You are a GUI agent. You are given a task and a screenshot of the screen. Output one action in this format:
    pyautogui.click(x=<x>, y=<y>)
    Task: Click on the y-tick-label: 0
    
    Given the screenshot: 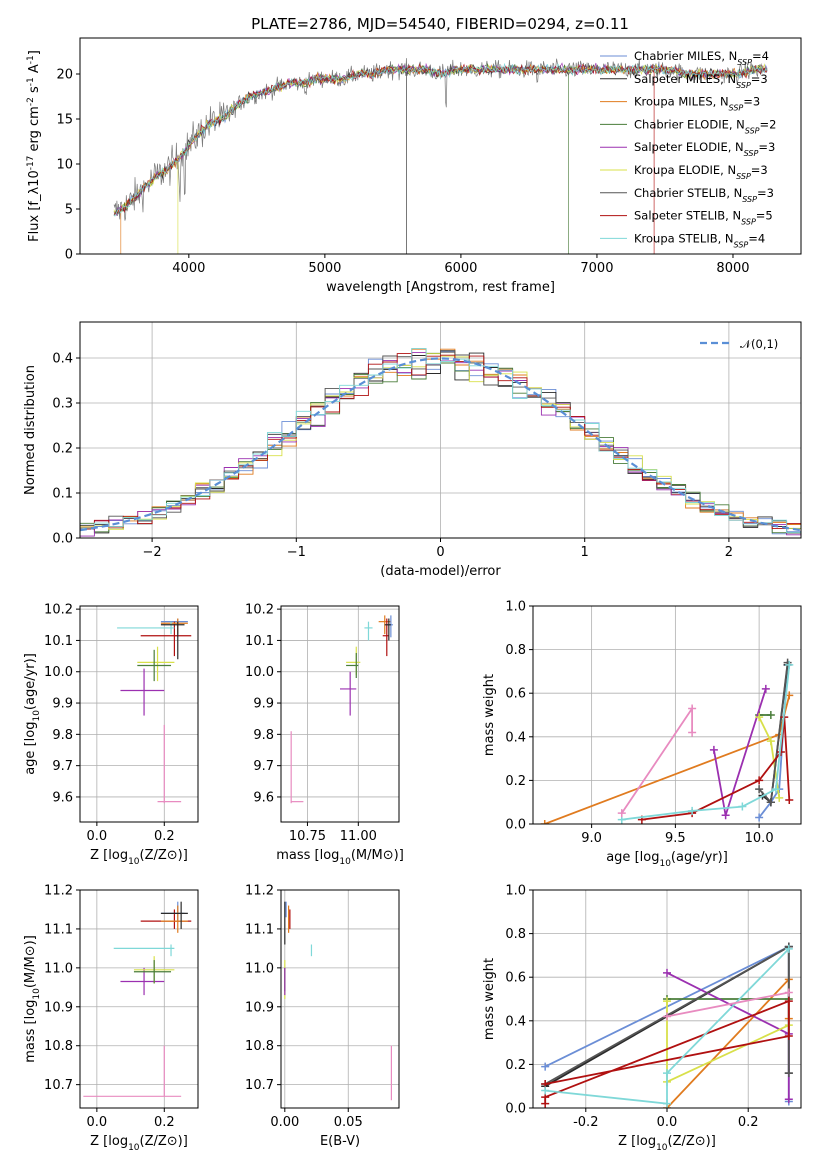 What is the action you would take?
    pyautogui.click(x=69, y=255)
    